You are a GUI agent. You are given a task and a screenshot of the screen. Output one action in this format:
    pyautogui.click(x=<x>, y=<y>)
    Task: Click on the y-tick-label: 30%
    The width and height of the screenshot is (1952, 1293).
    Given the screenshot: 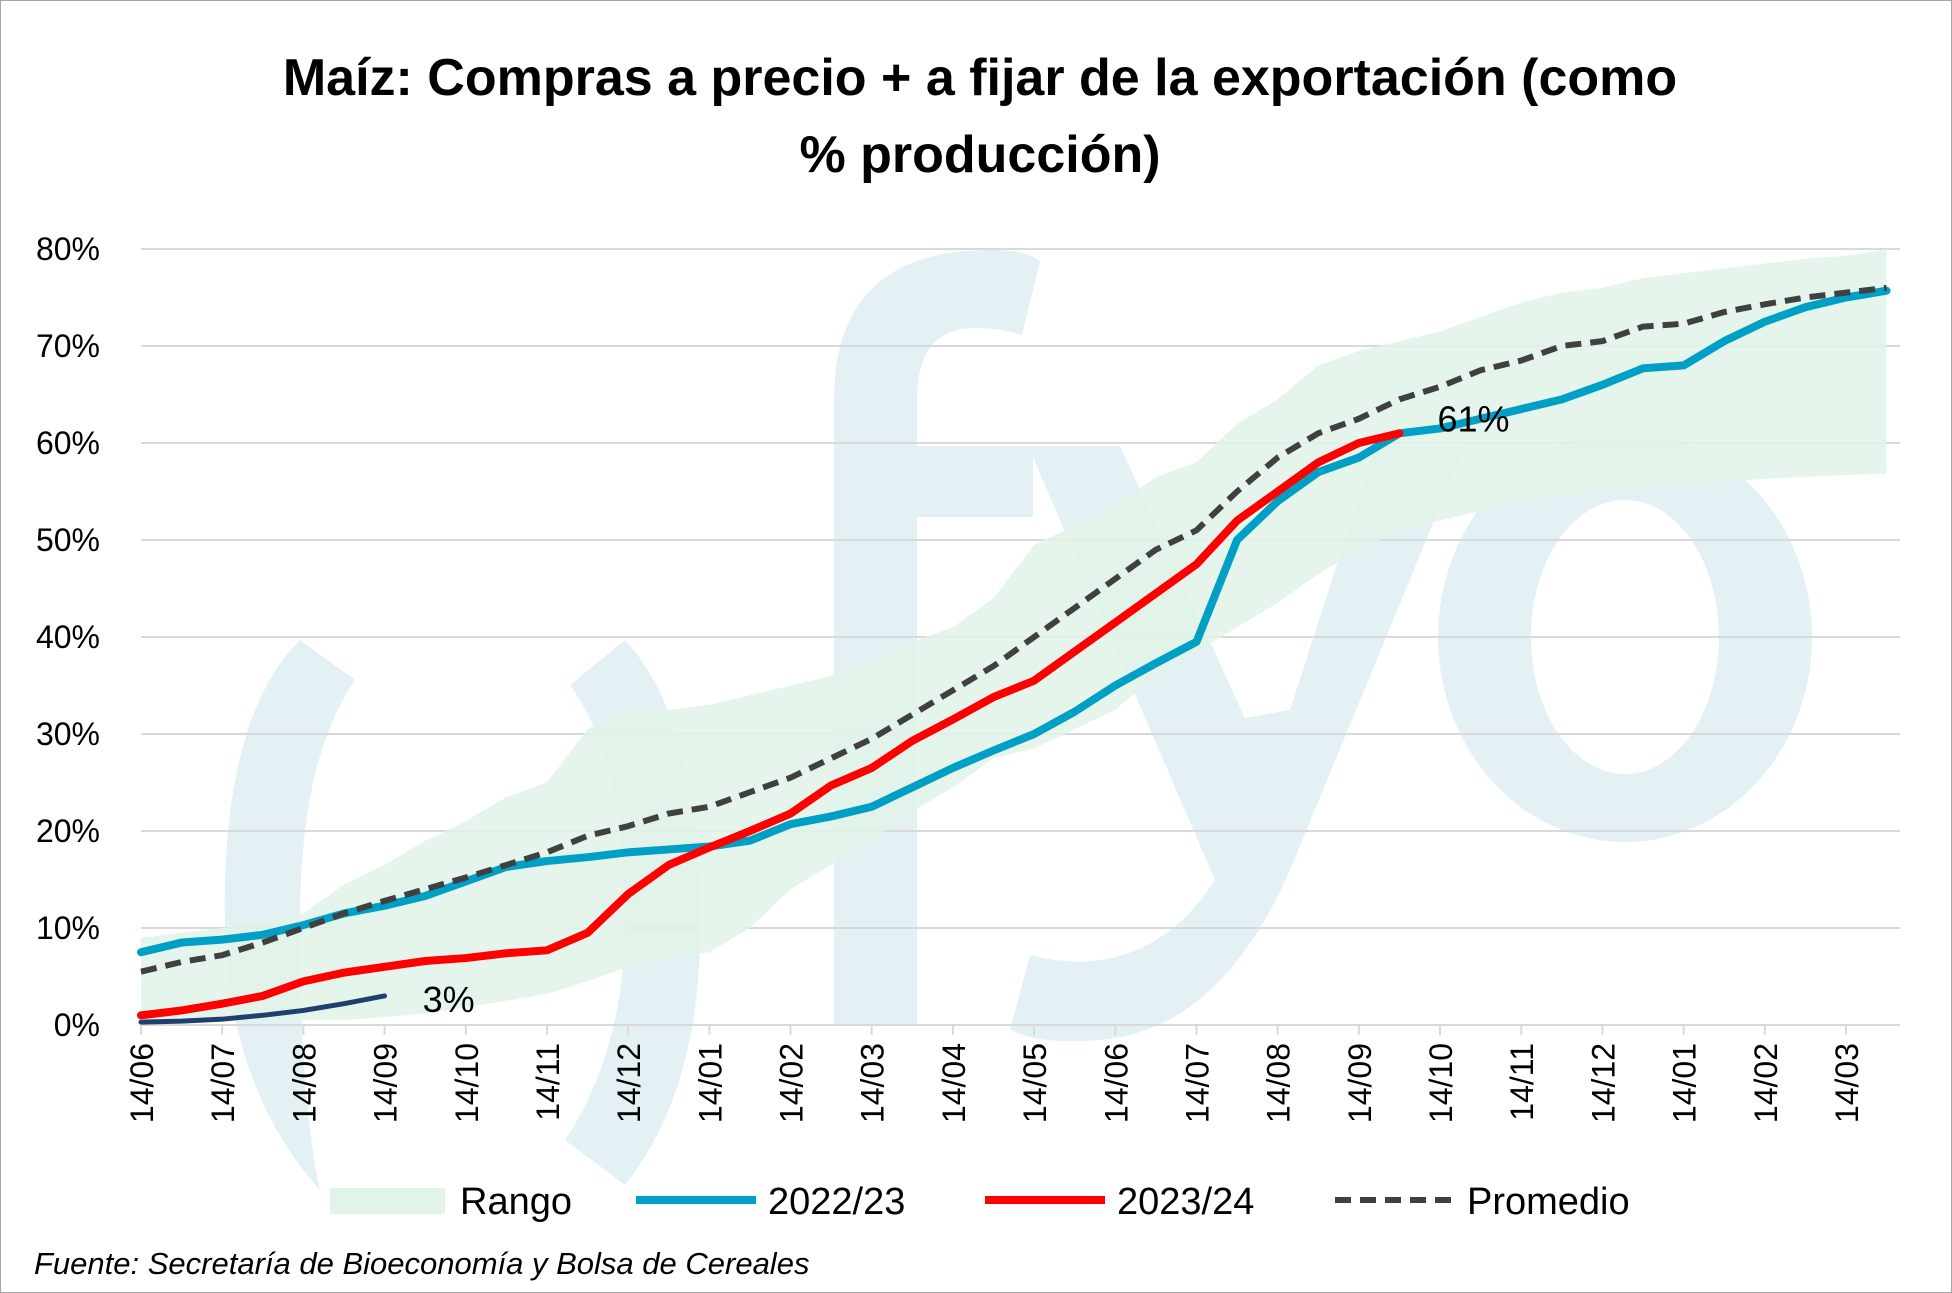 What is the action you would take?
    pyautogui.click(x=68, y=734)
    